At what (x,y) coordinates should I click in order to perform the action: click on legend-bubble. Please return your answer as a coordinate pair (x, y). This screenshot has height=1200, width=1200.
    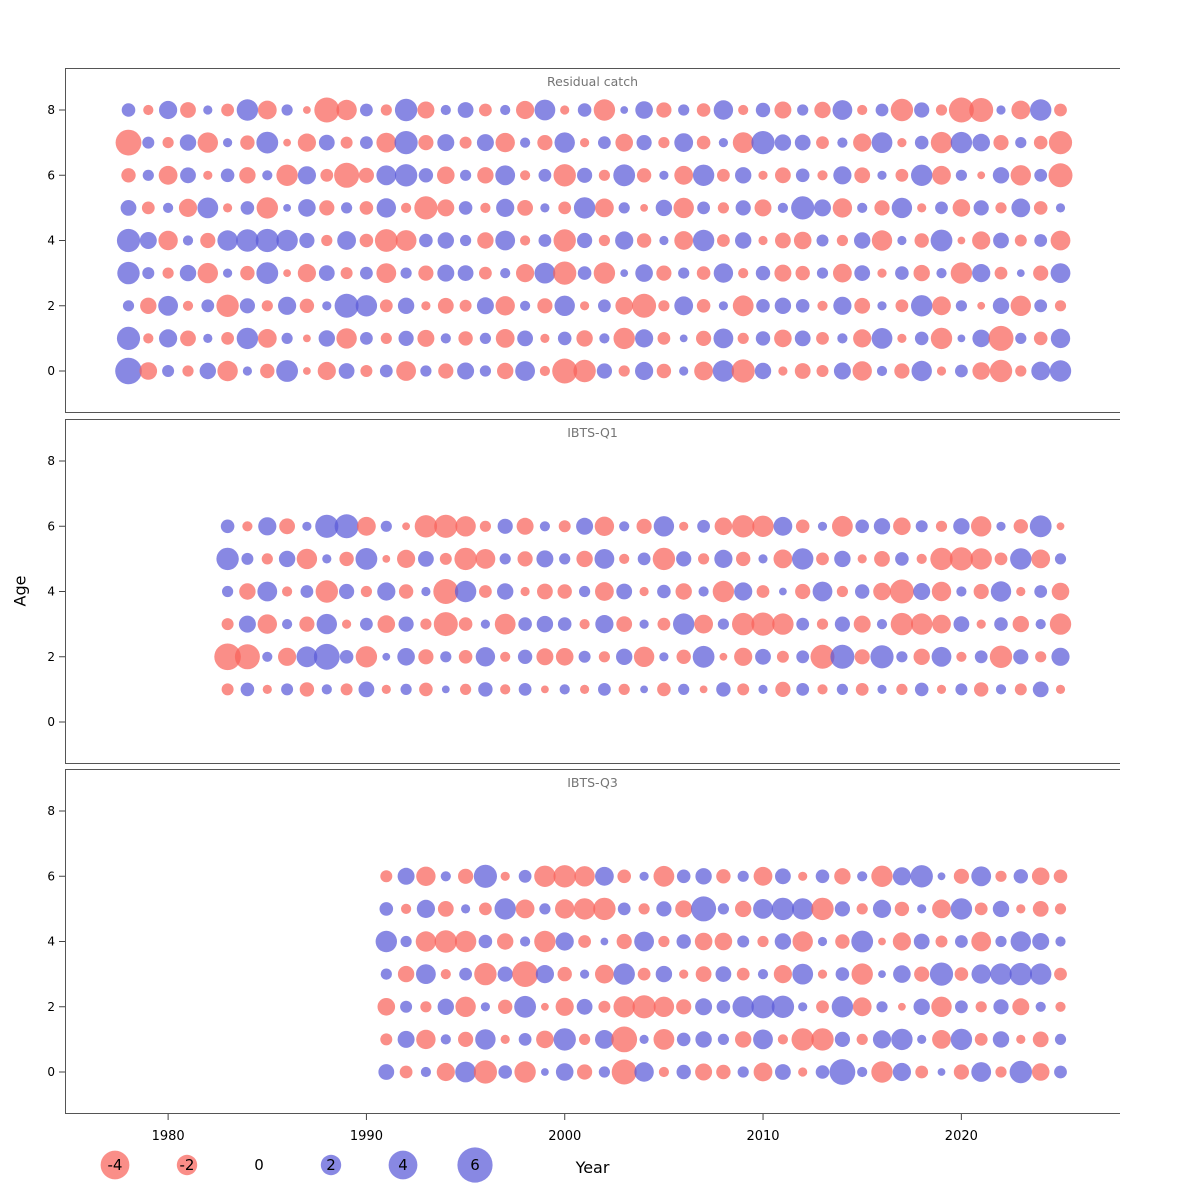
    Looking at the image, I should click on (403, 1165).